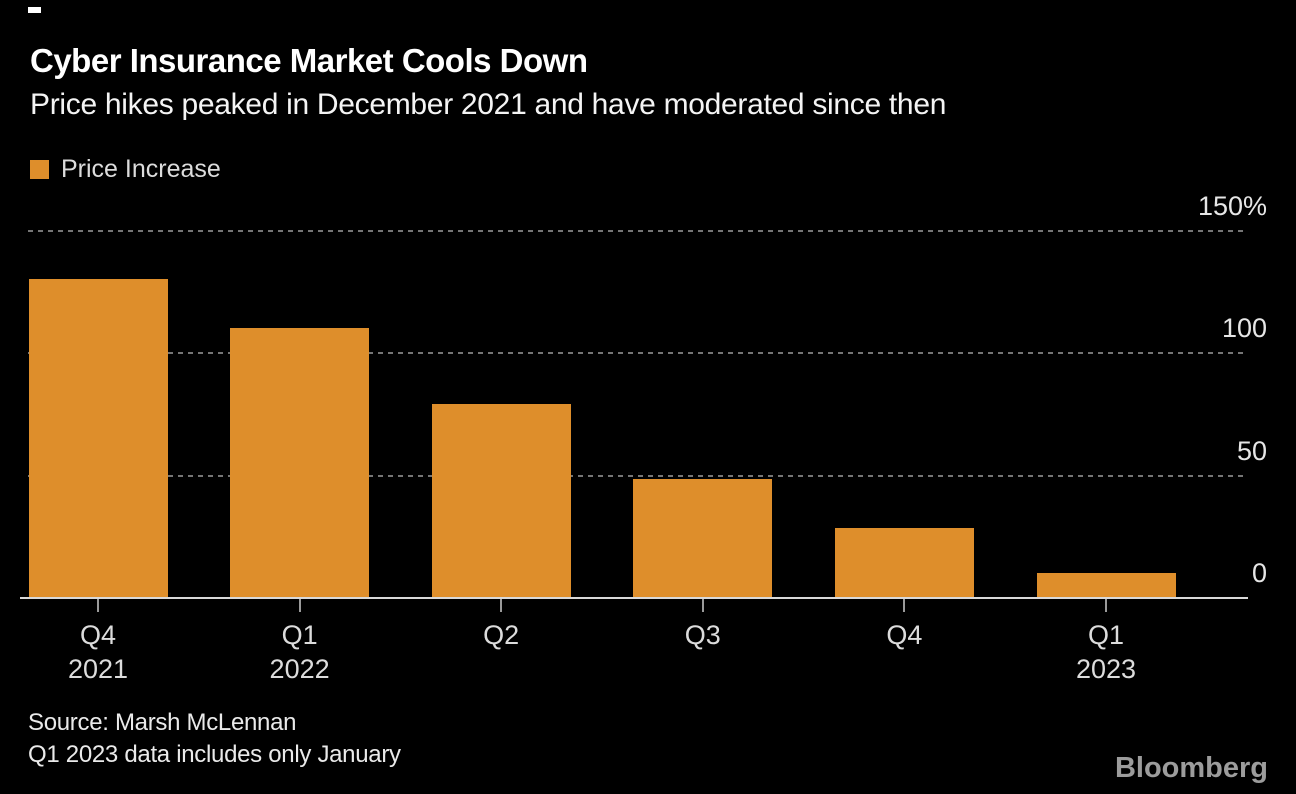 The height and width of the screenshot is (794, 1296). What do you see at coordinates (1244, 328) in the screenshot?
I see `y-axis-label-100: 100` at bounding box center [1244, 328].